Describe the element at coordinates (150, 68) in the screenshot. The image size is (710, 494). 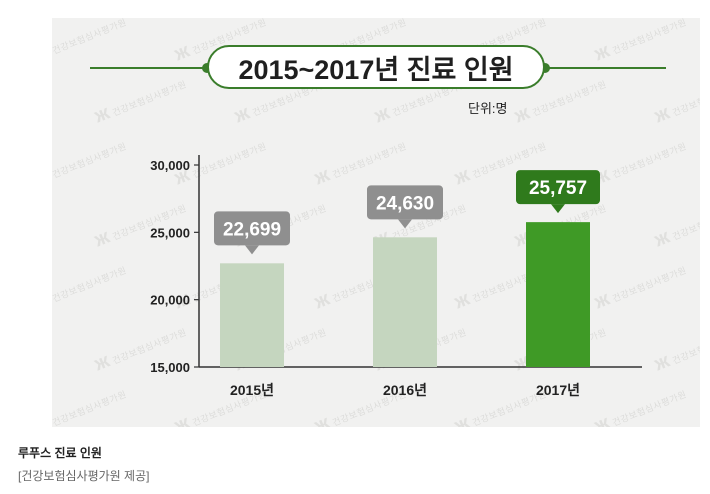
I see `title-rule-left` at that location.